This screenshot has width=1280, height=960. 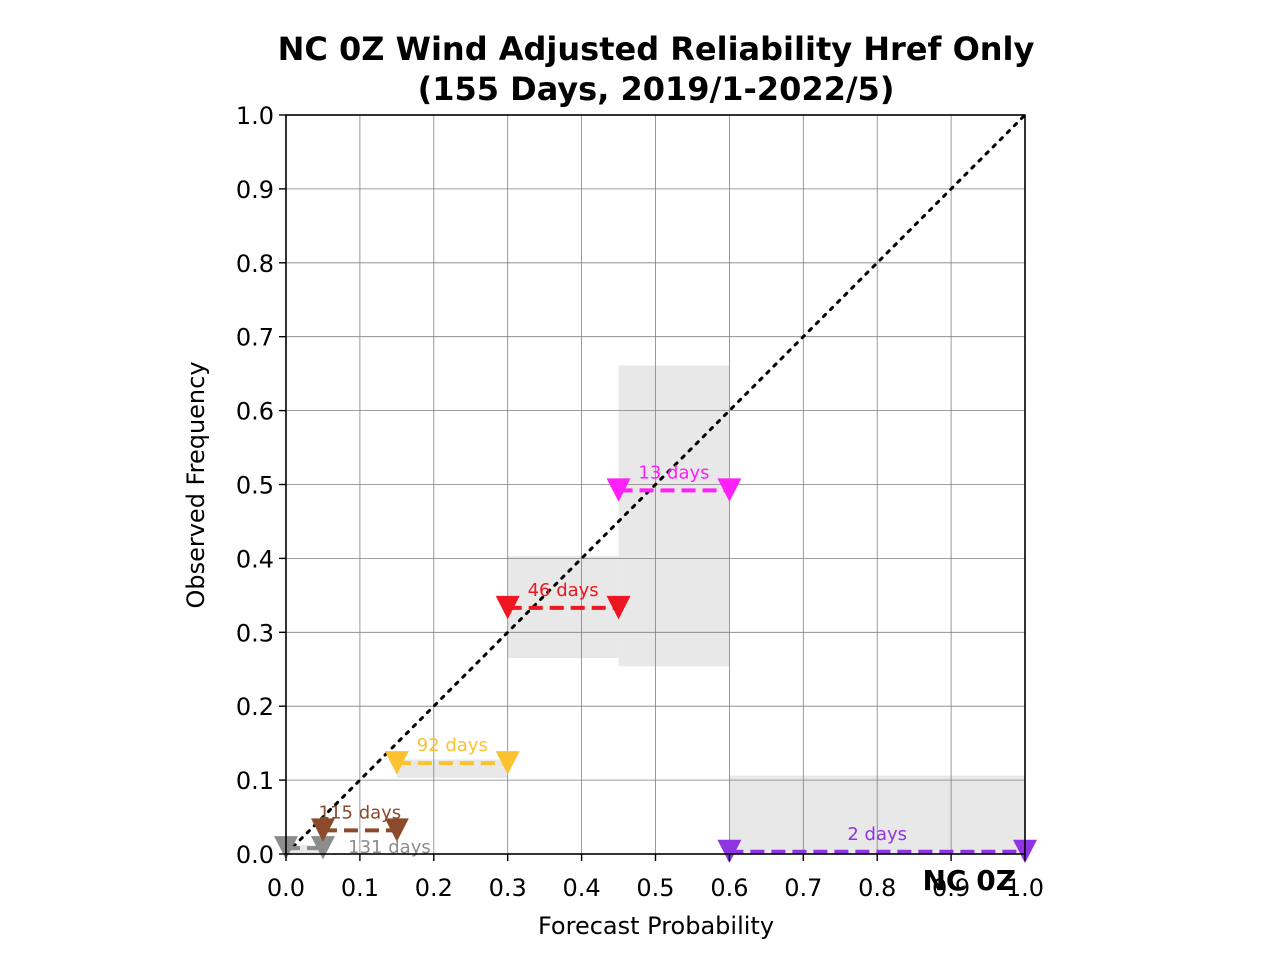 I want to click on x-tick-label: 0.7, so click(x=803, y=888).